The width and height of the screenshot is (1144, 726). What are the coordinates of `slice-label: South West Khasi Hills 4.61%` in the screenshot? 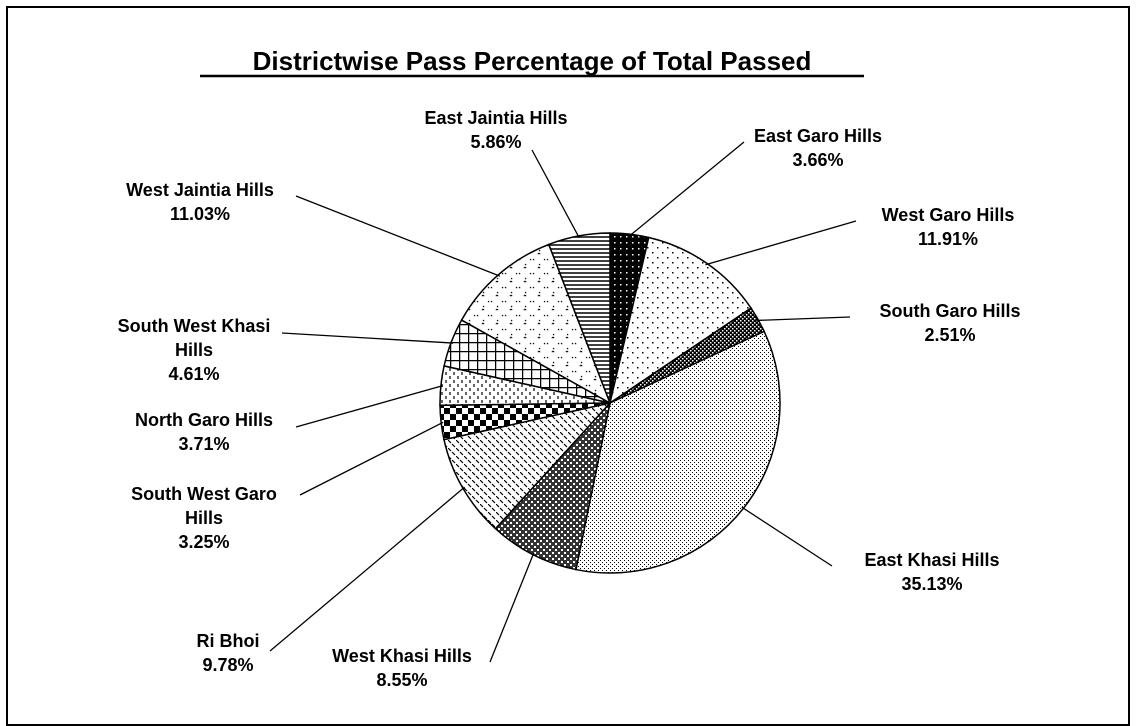 It's located at (194, 350).